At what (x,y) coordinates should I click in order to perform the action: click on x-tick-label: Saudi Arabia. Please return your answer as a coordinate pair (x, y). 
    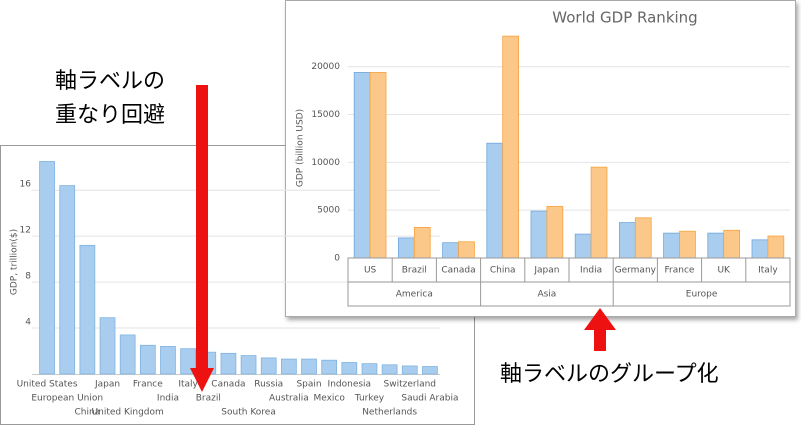
    Looking at the image, I should click on (429, 399).